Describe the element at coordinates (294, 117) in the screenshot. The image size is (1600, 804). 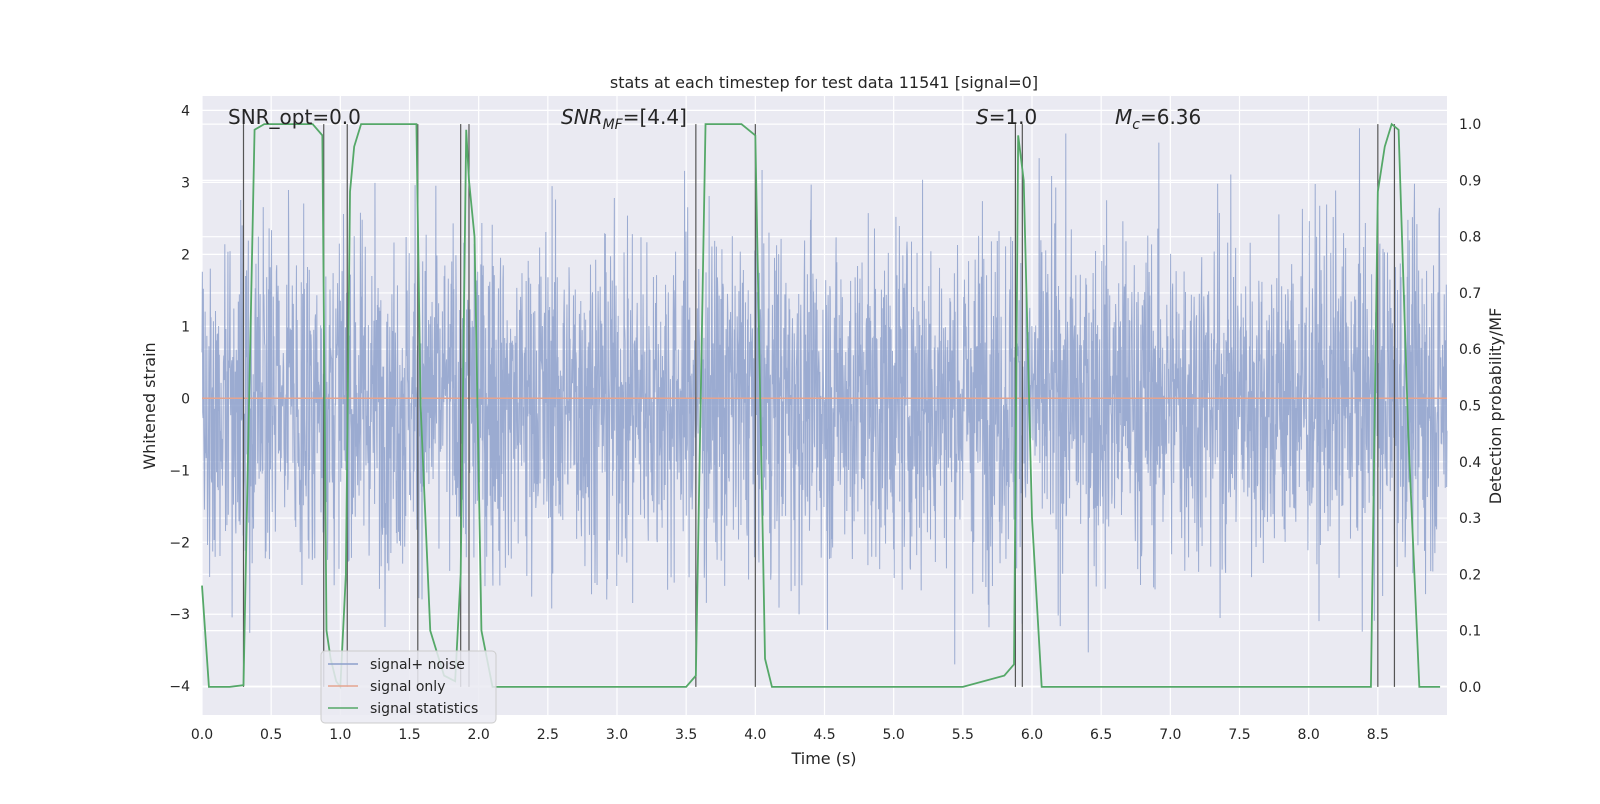
I see `annotation-snr-opt: SNR_opt=0.0` at that location.